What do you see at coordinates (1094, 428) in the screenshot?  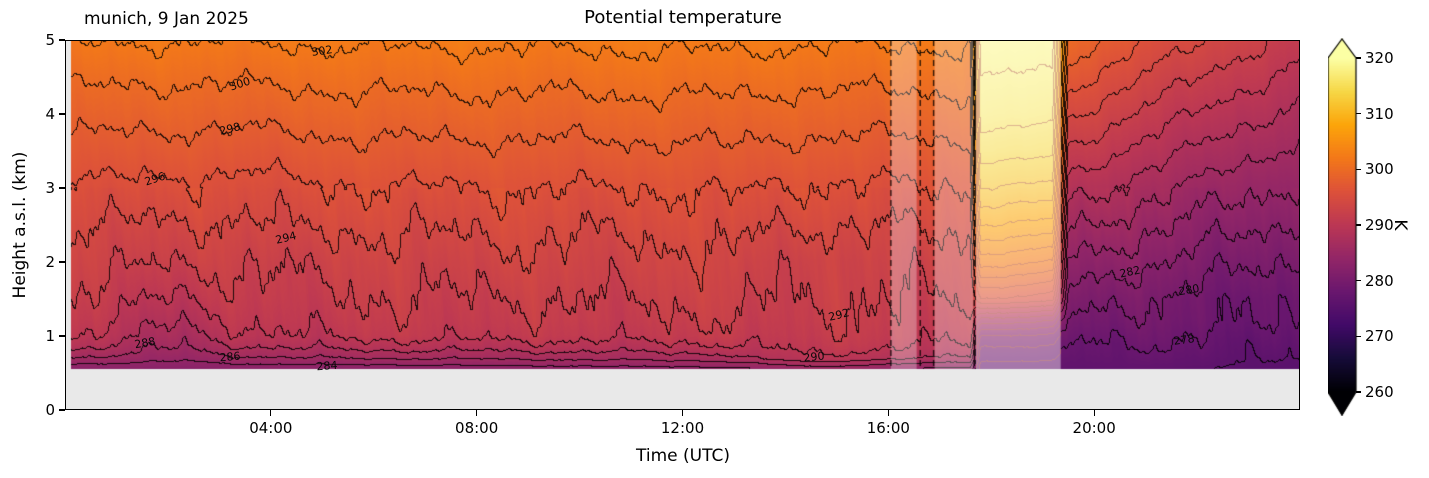 I see `x-tick-label: 20:00` at bounding box center [1094, 428].